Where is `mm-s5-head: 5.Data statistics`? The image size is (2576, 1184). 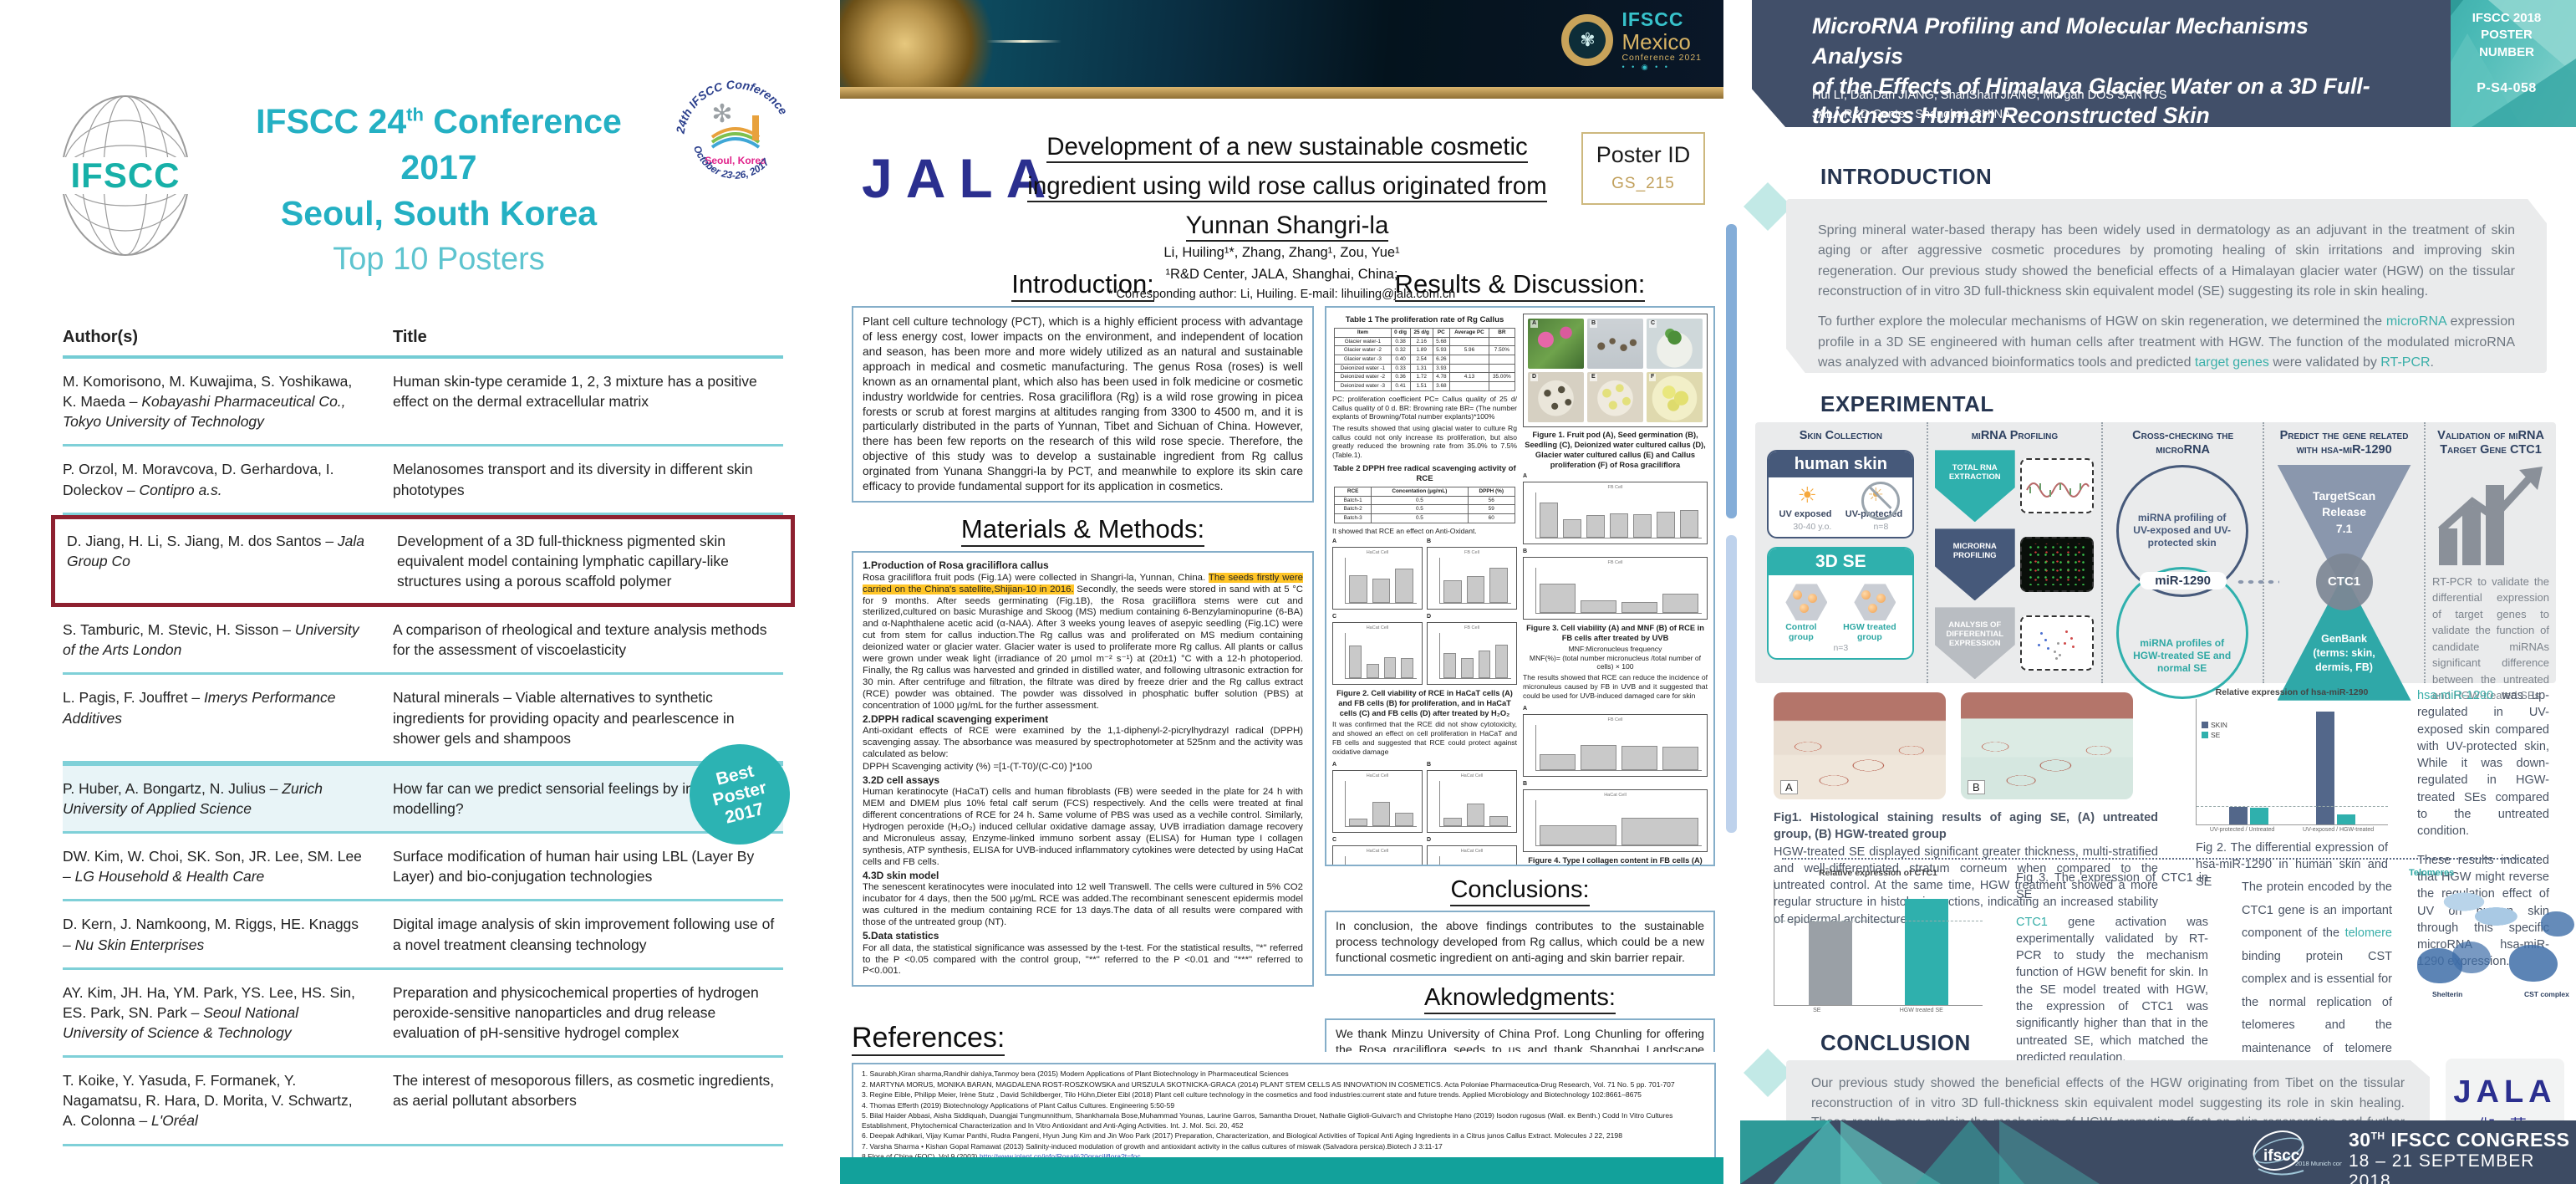
mm-s5-head: 5.Data statistics is located at coordinates (901, 936).